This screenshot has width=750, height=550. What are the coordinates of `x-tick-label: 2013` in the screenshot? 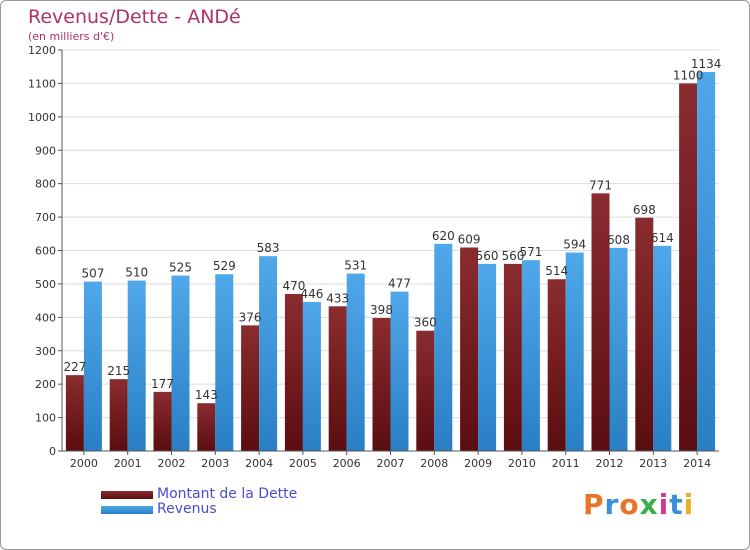 It's located at (653, 463).